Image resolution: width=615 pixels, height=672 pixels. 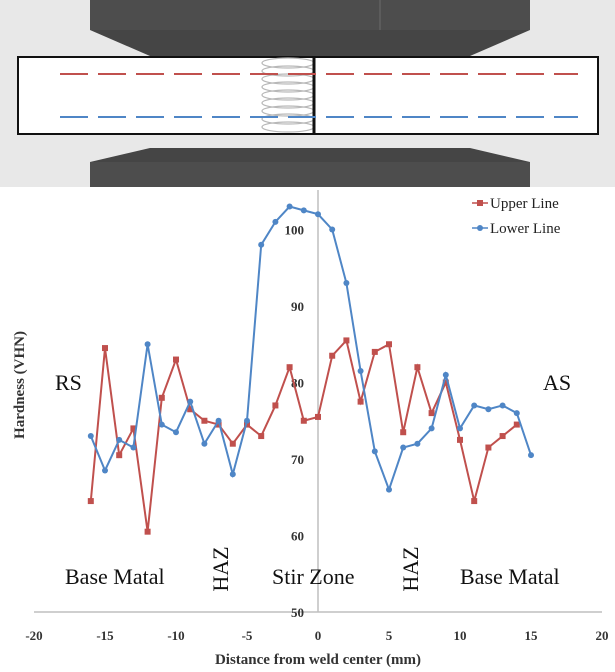 I want to click on y-axis-title: Hardness (VHN), so click(x=20, y=385).